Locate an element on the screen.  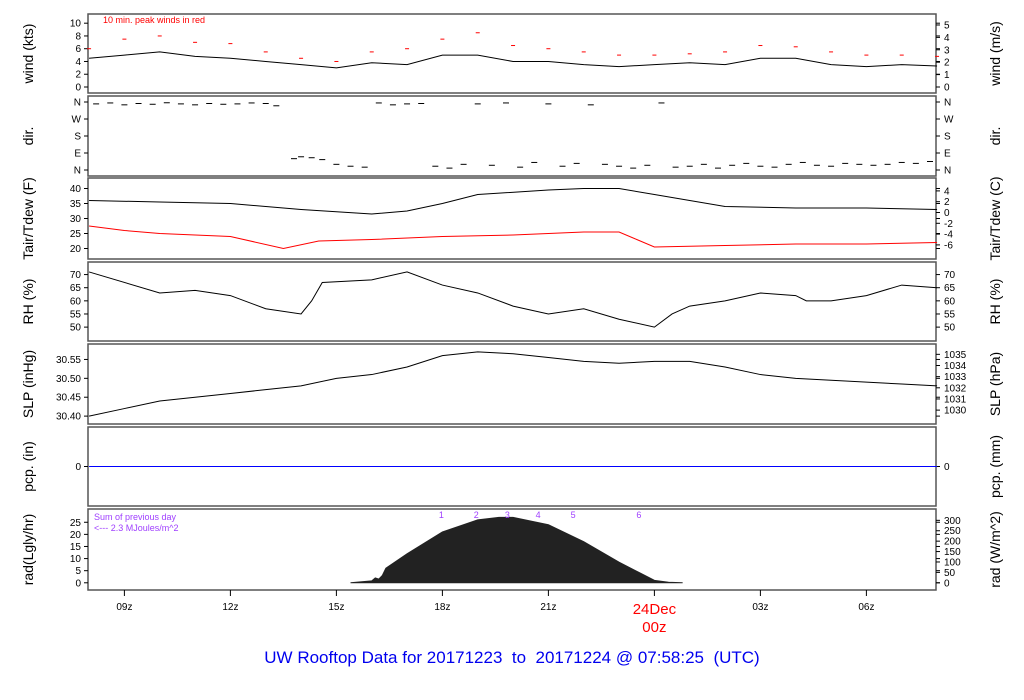
y-tick-label-right: 200 is located at coordinates (952, 542).